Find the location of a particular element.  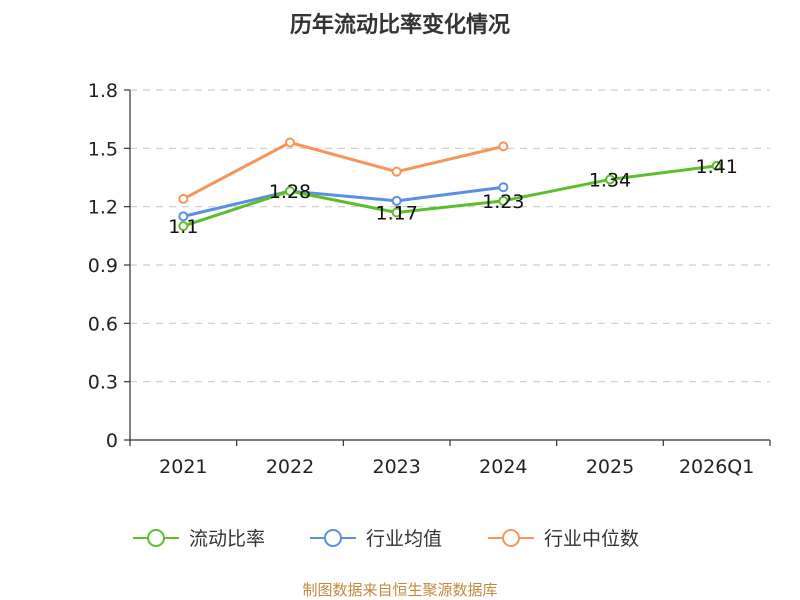

y-tick-label: 1.2 is located at coordinates (103, 208).